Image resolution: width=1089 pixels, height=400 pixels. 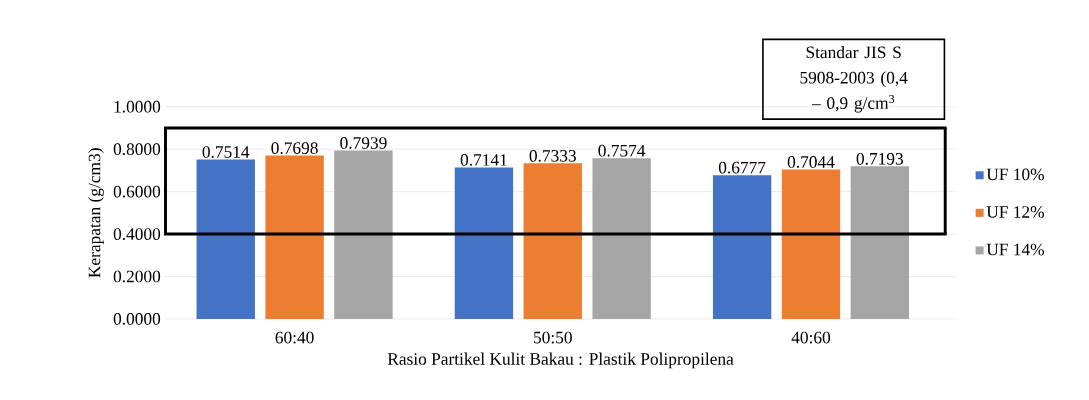 I want to click on legend-label: UF 12%, so click(x=1015, y=211).